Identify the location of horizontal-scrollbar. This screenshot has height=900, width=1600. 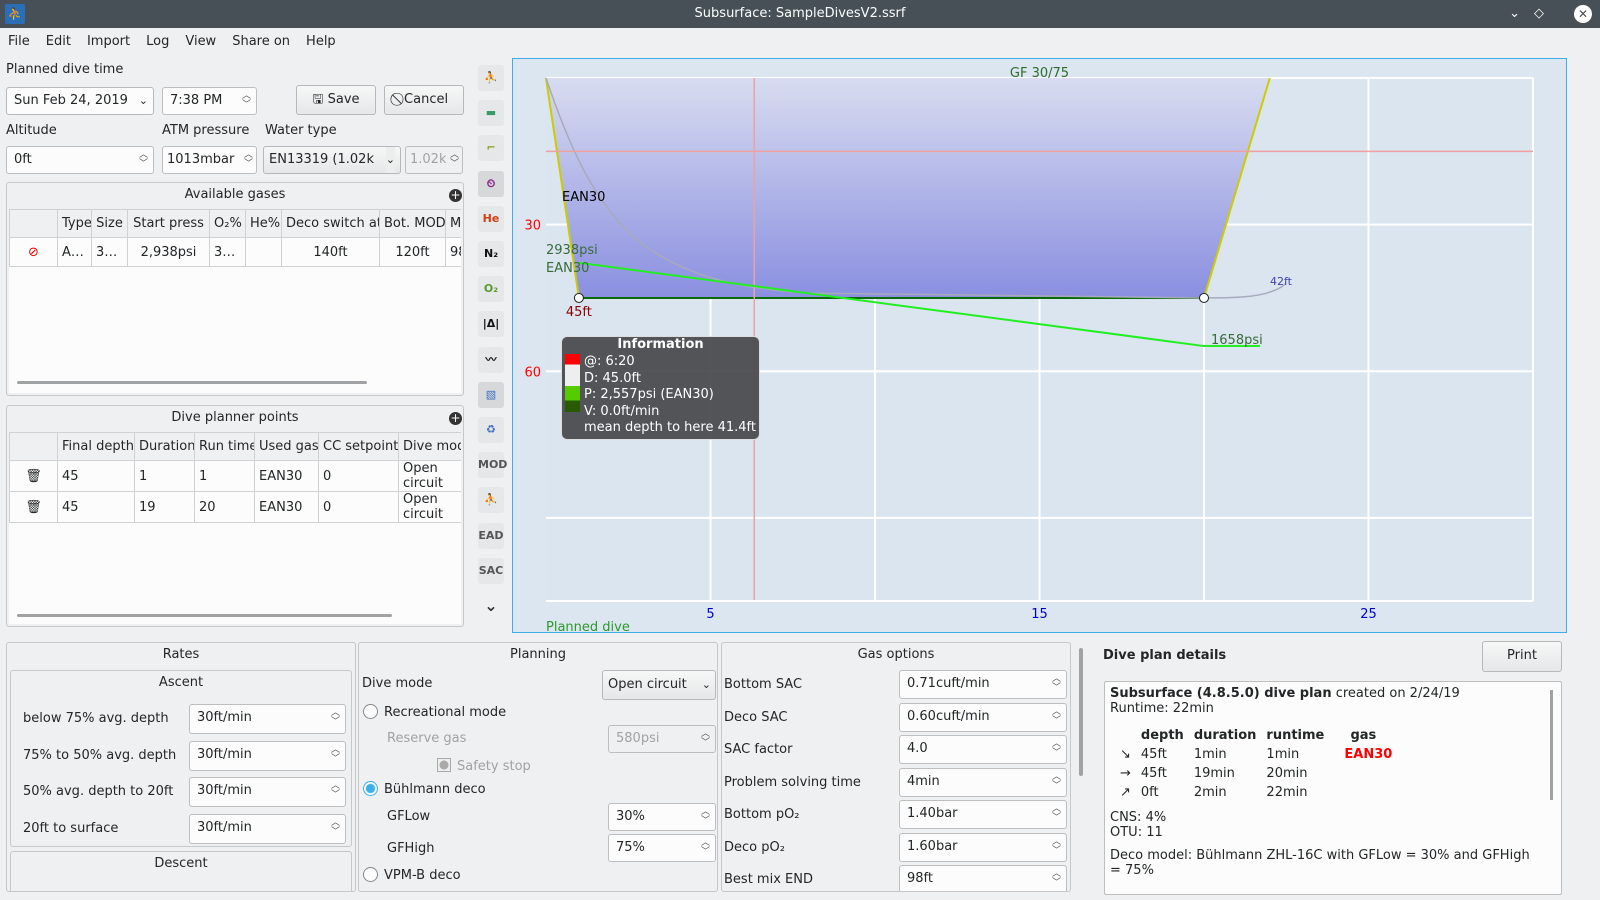
(204, 615).